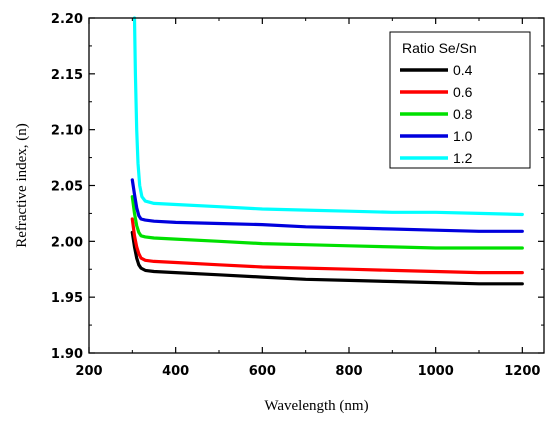  Describe the element at coordinates (67, 131) in the screenshot. I see `y-tick-label: 2.10` at that location.